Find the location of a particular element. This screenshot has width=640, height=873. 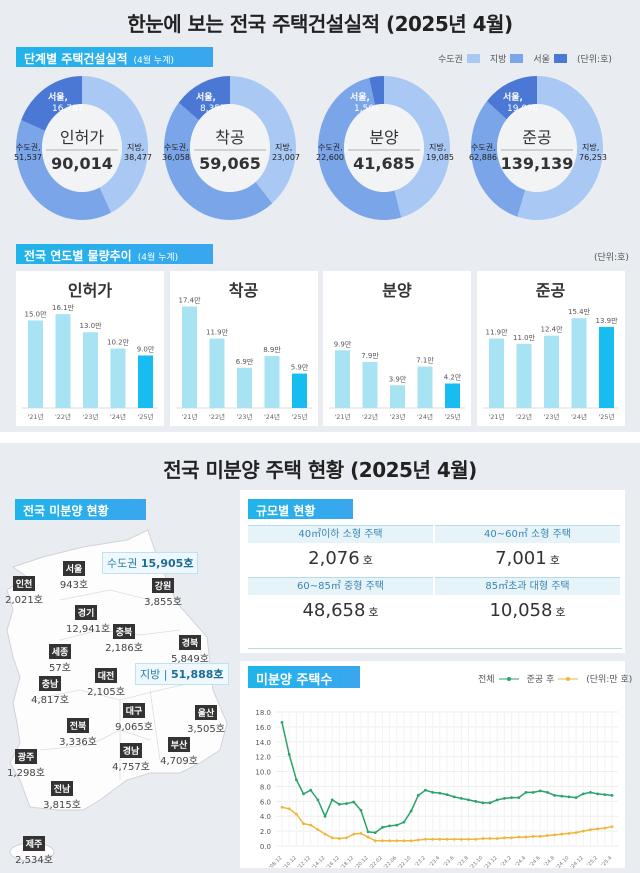

donut-seoul-value: 16,787 is located at coordinates (68, 109).